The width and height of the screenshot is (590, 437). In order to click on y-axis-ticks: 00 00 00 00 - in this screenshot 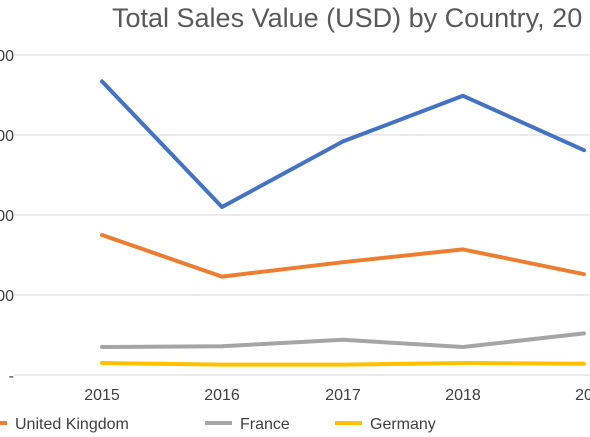, I will do `click(7, 216)`.